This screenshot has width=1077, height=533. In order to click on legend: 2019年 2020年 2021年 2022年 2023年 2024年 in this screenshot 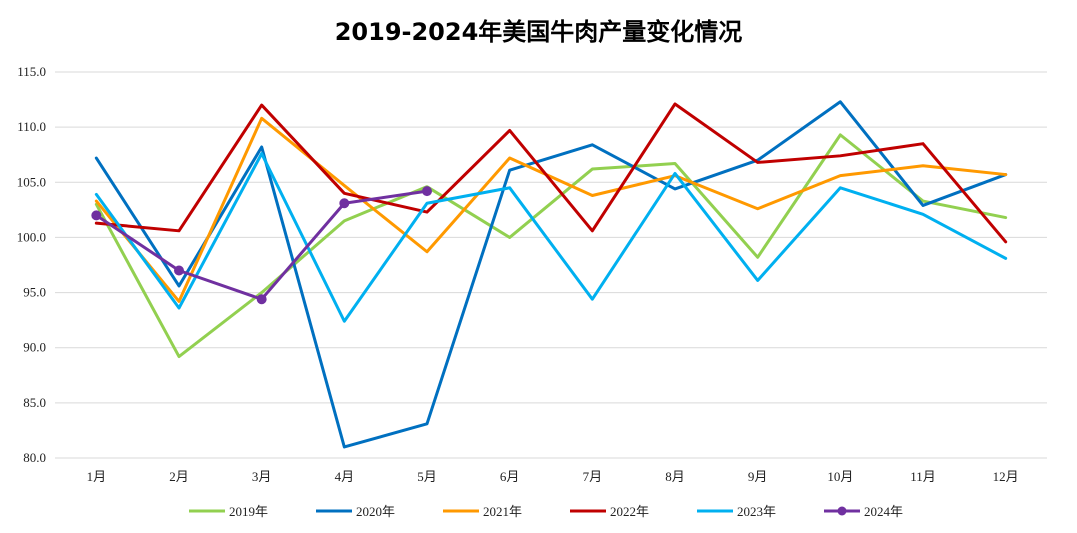, I will do `click(546, 511)`.